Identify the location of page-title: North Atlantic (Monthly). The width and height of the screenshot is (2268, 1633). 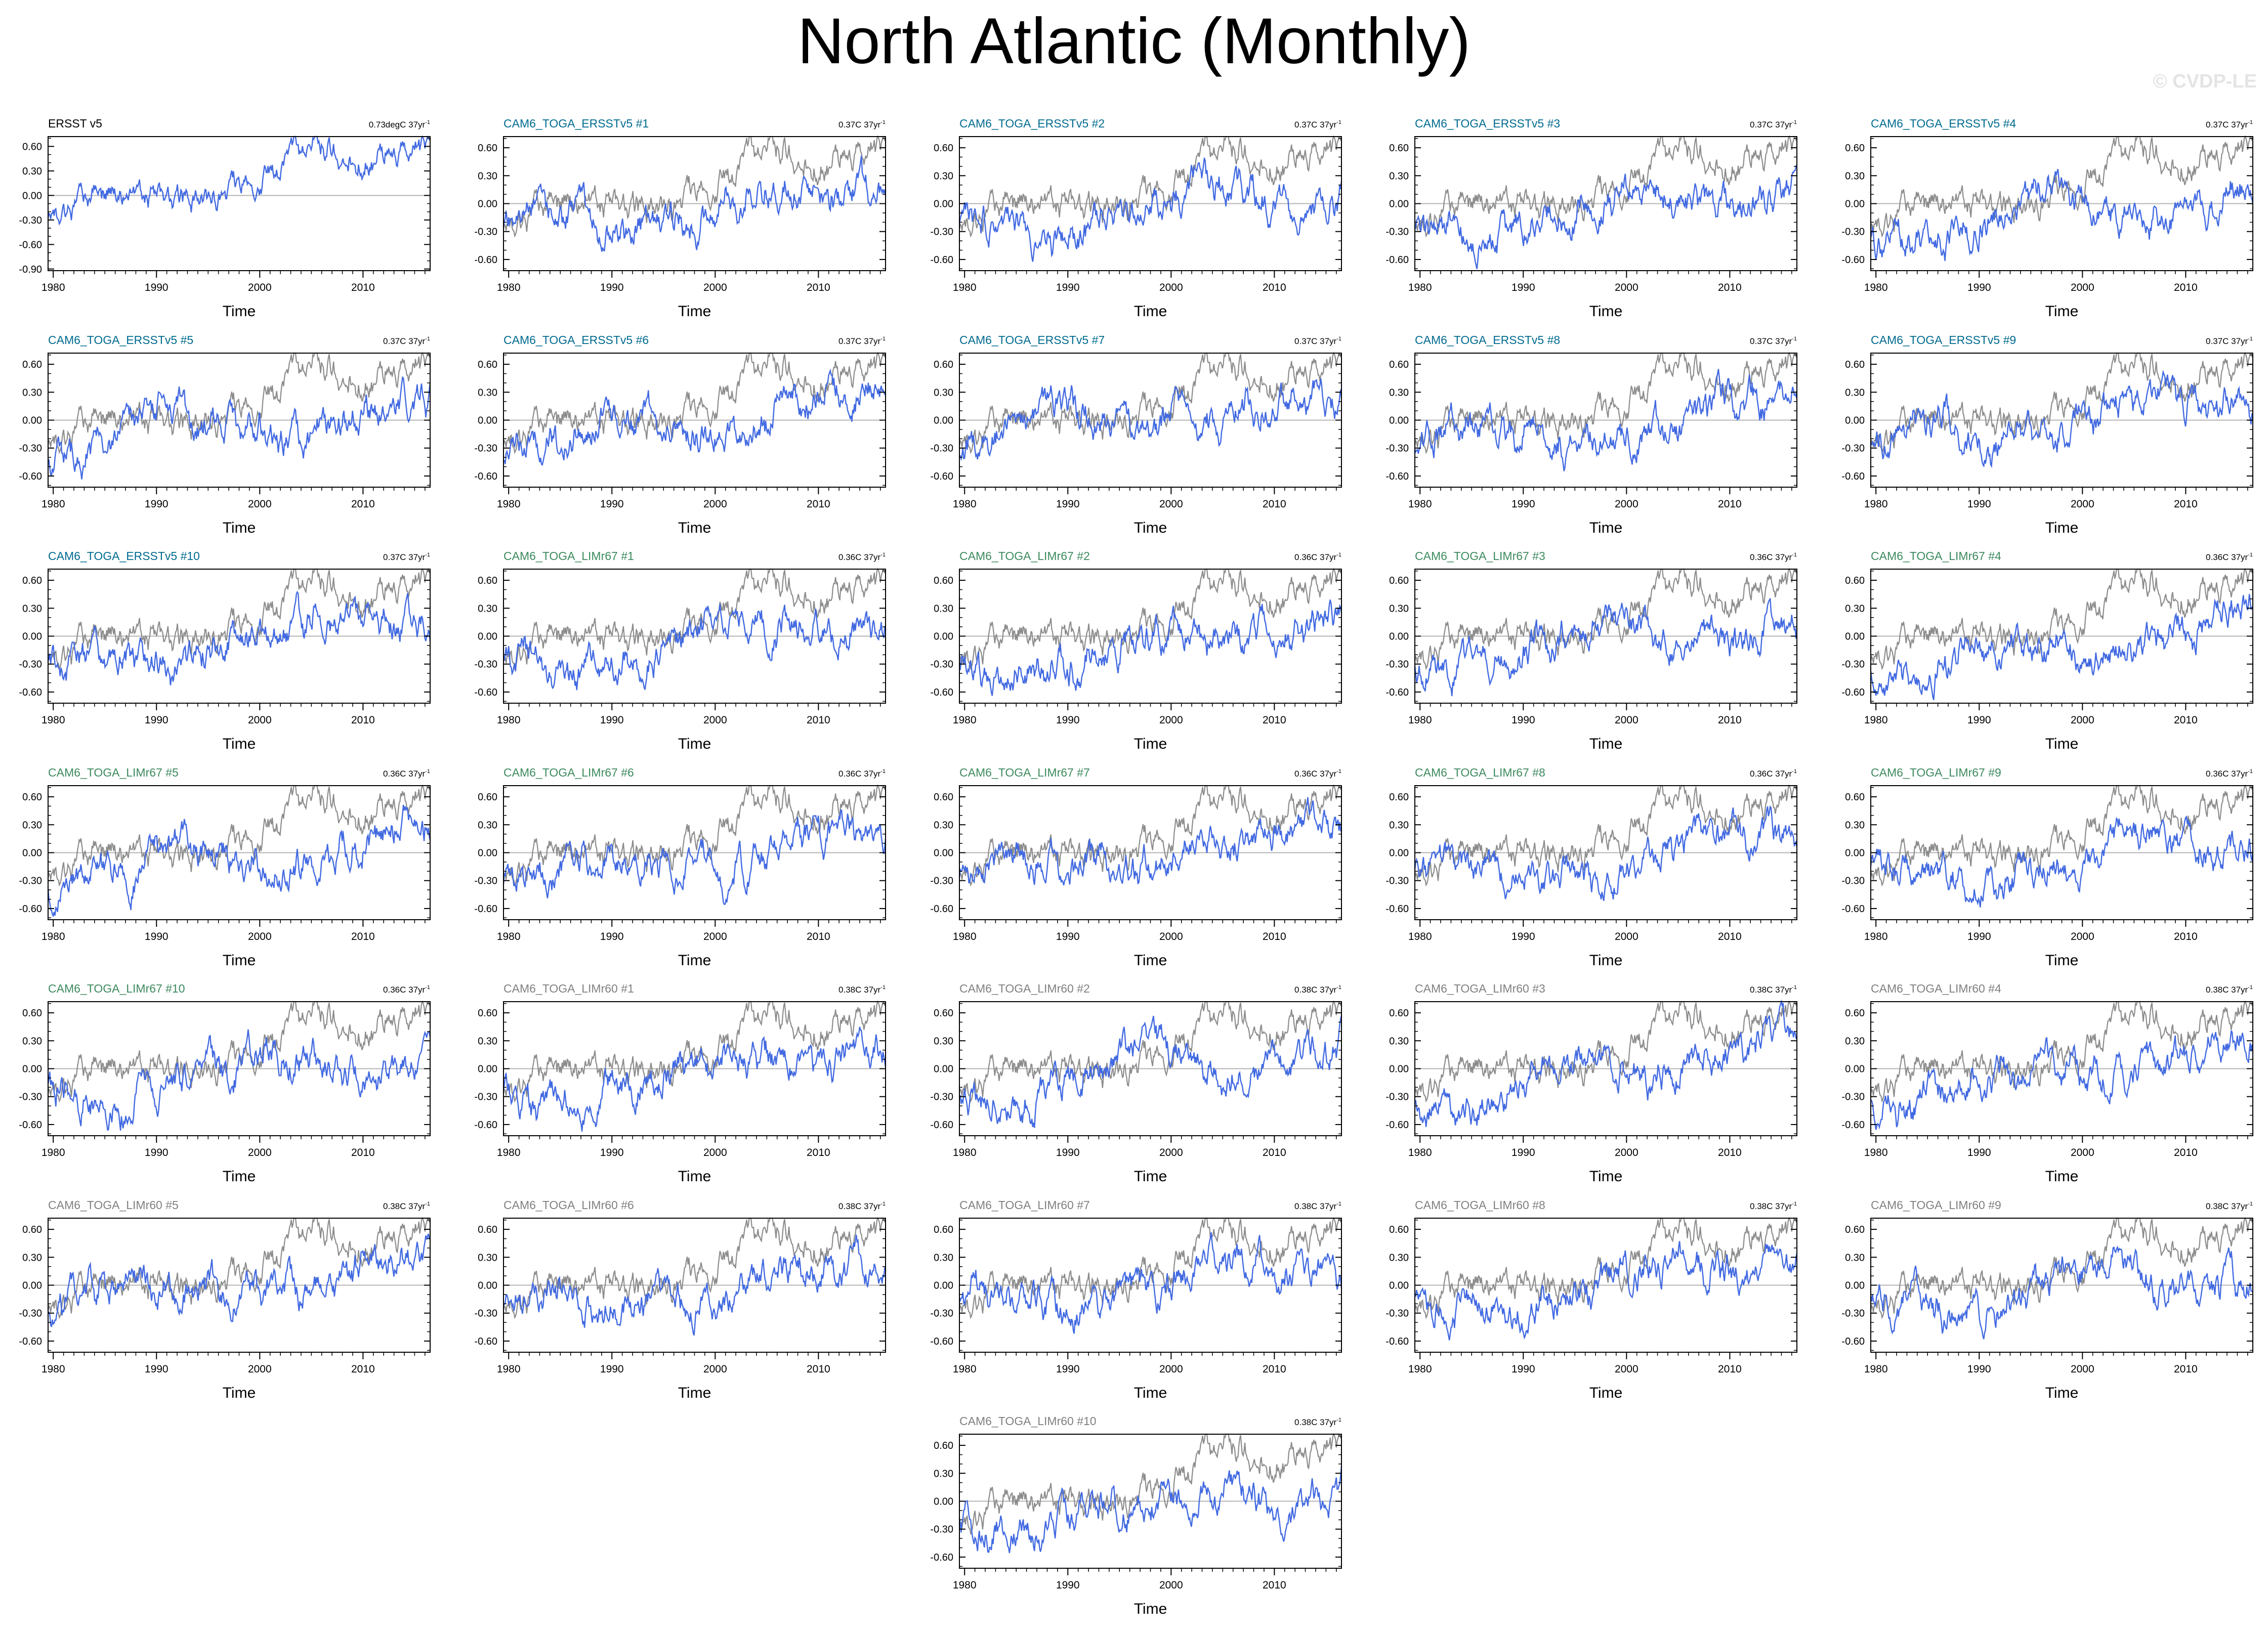
(1134, 41).